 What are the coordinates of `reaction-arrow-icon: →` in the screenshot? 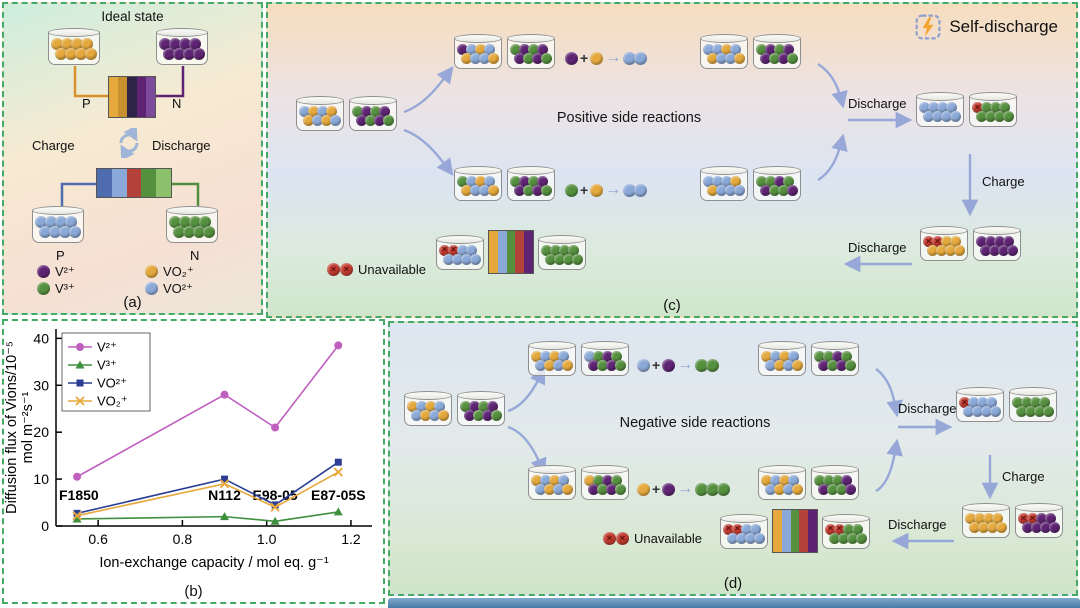 It's located at (685, 364).